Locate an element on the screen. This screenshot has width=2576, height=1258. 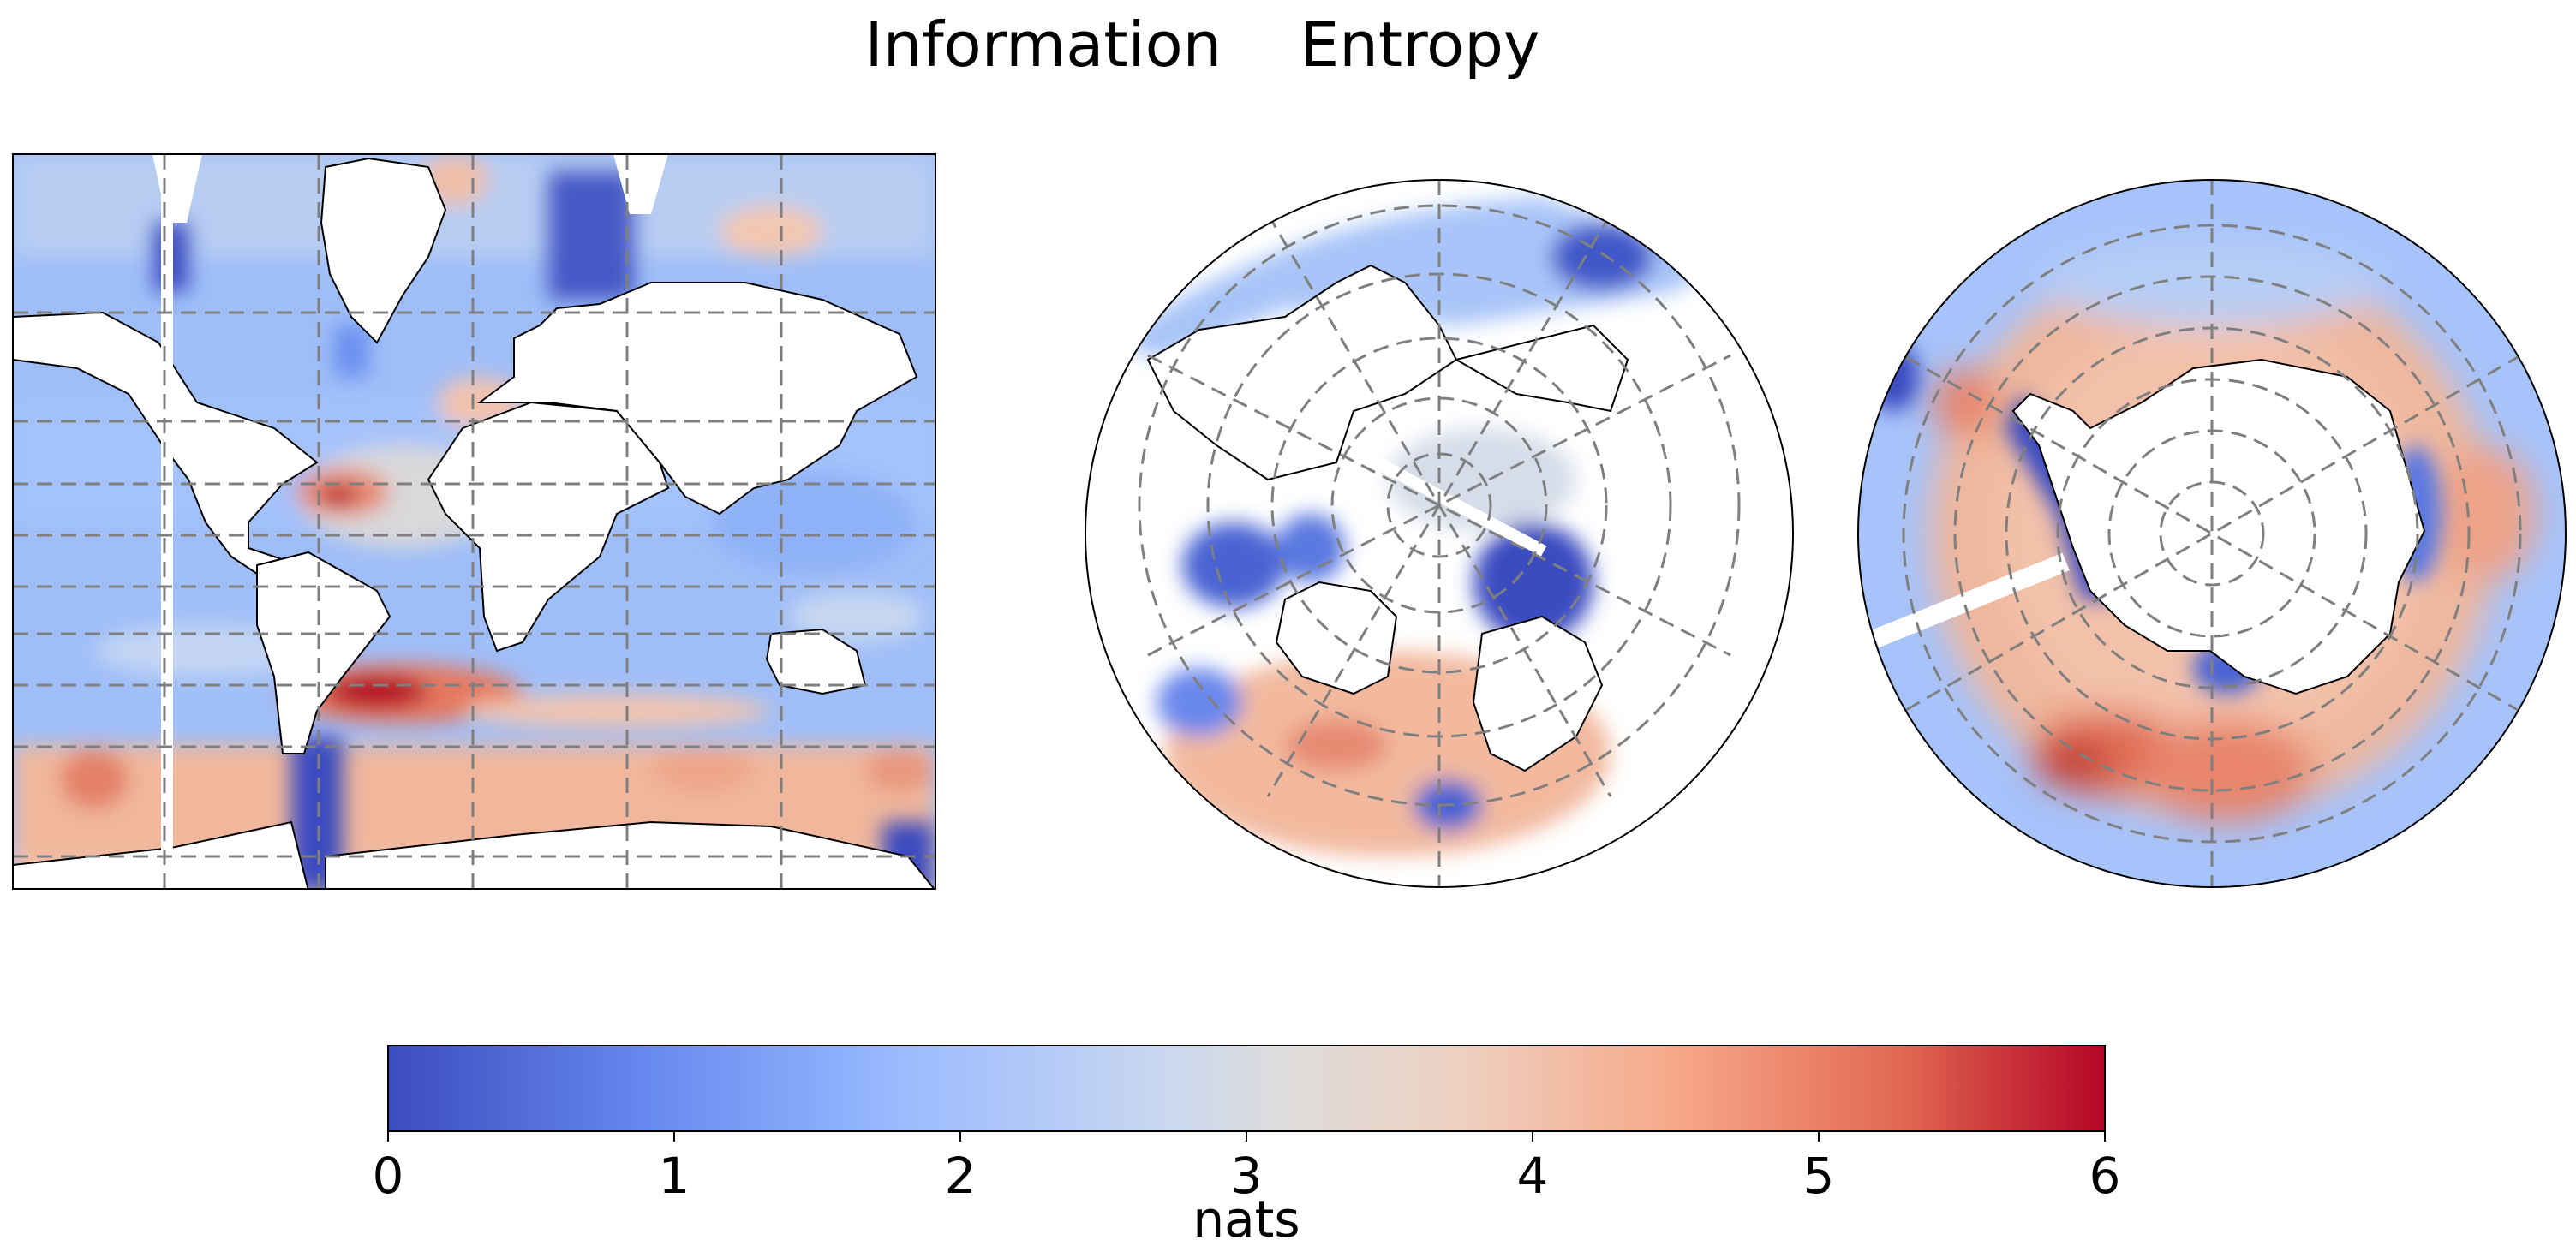
greenland is located at coordinates (384, 250).